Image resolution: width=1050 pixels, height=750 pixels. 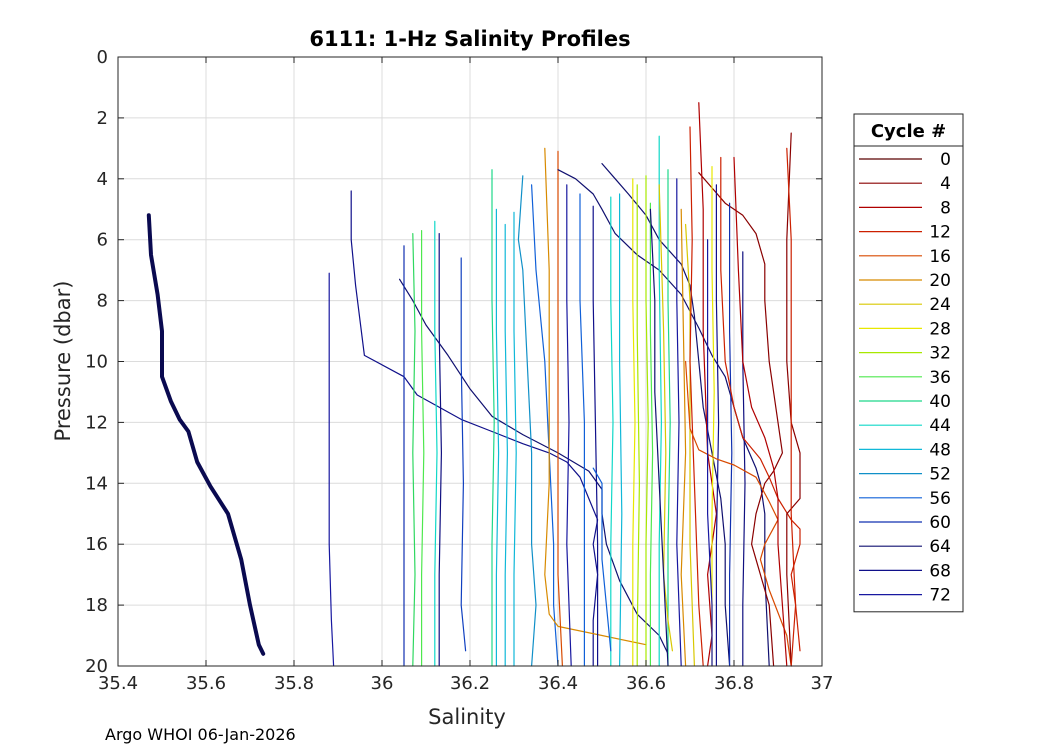 What do you see at coordinates (940, 547) in the screenshot?
I see `legend-entry-label: 64` at bounding box center [940, 547].